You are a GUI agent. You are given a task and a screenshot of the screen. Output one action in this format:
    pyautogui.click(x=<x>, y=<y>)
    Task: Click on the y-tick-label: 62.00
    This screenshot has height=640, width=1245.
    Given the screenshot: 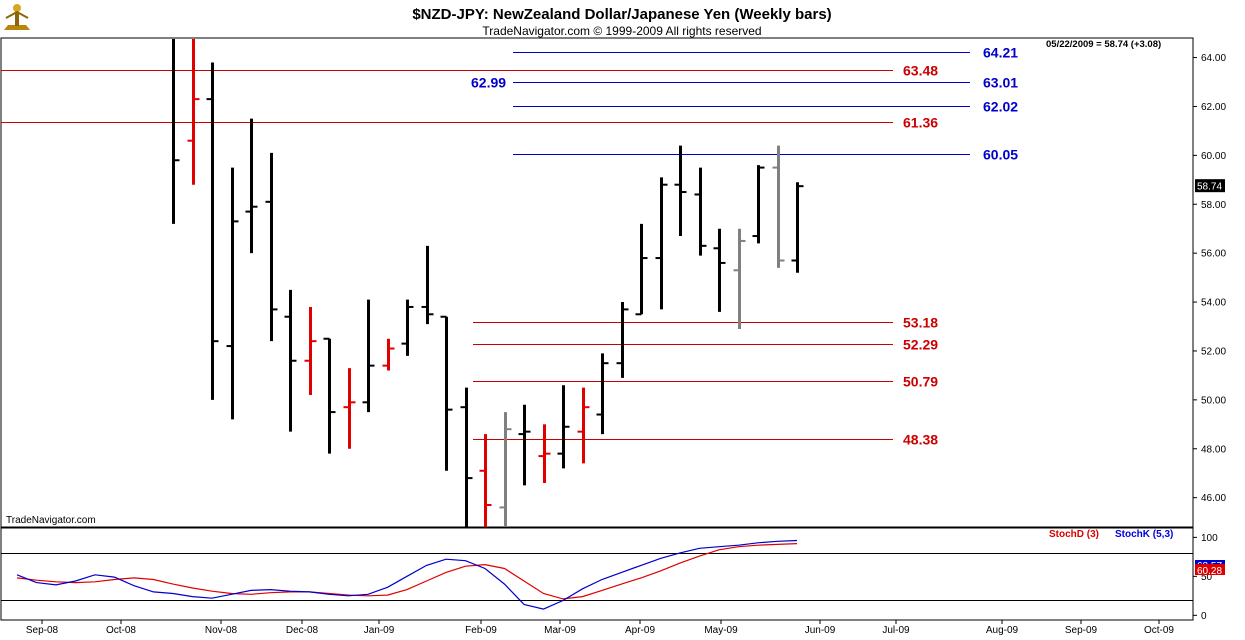 What is the action you would take?
    pyautogui.click(x=1213, y=107)
    